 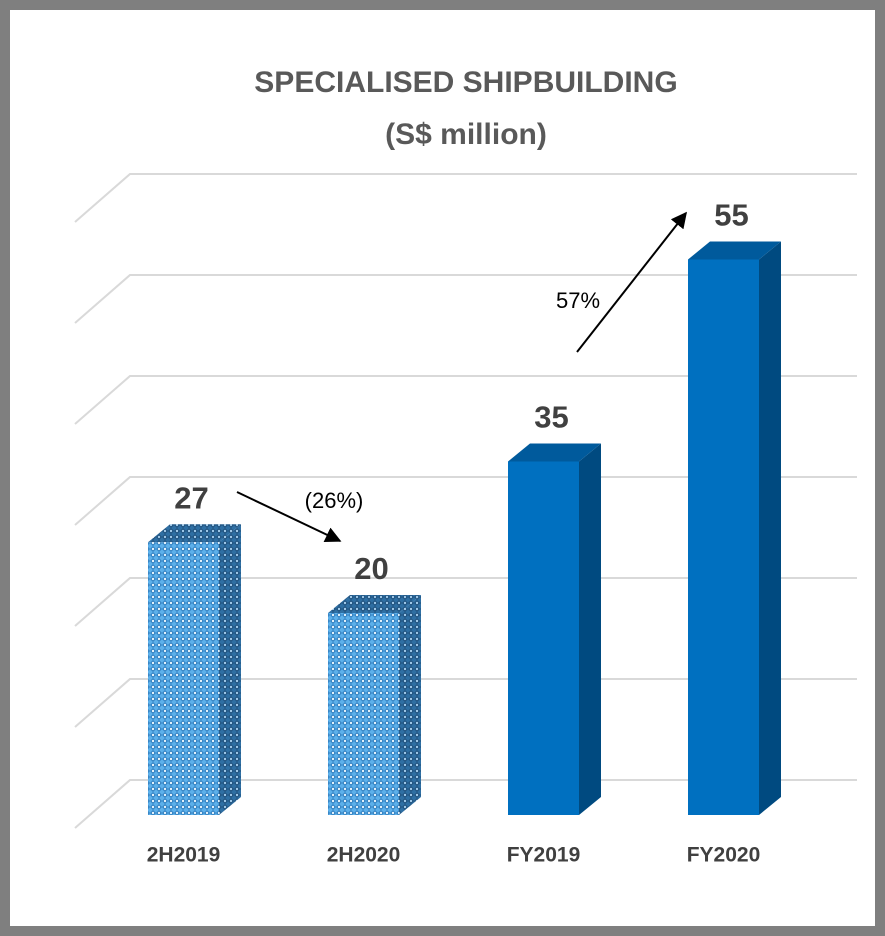 What do you see at coordinates (371, 568) in the screenshot?
I see `value-label: 20` at bounding box center [371, 568].